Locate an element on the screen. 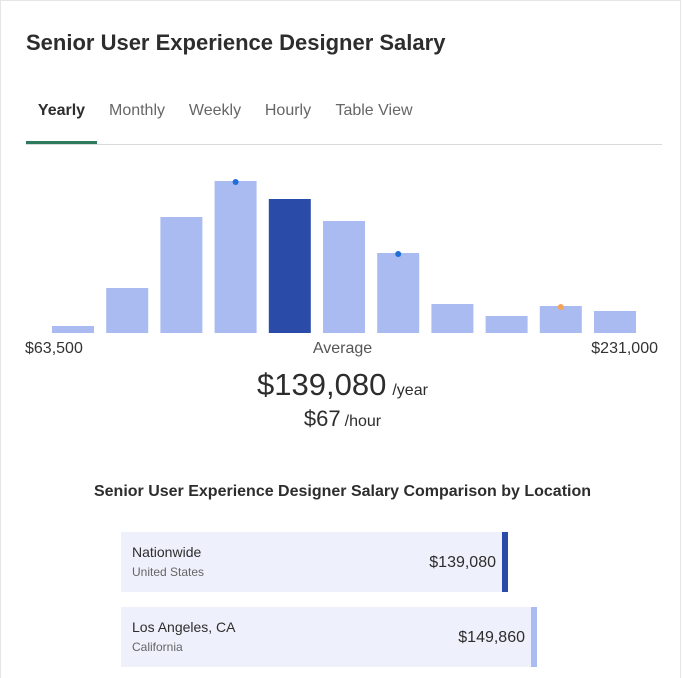 This screenshot has width=683, height=678. period-tabs: Yearly Monthly Weekly Hourly Table View is located at coordinates (344, 117).